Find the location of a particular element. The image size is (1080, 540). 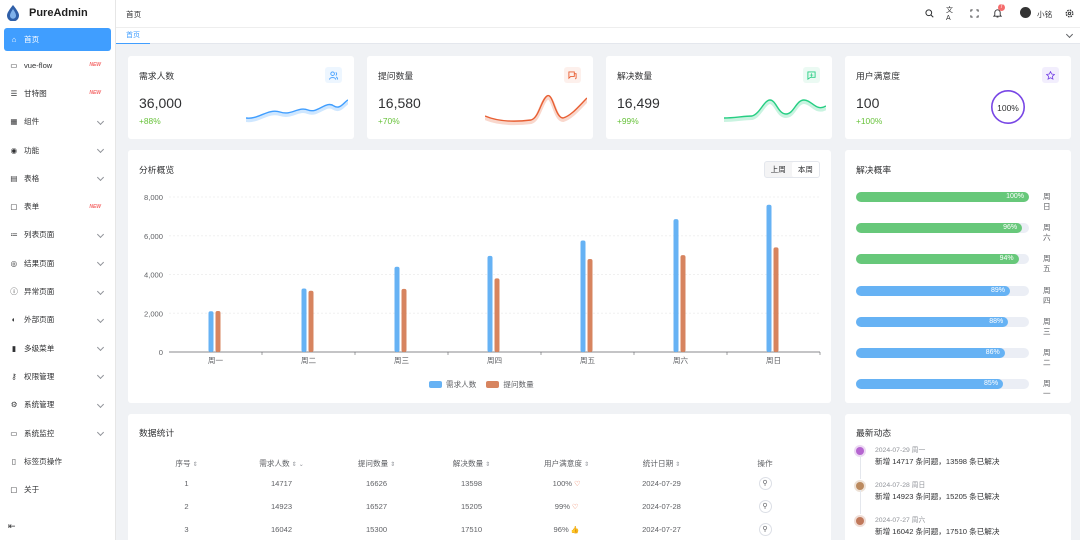

filter-chevron-icon: ⌄ is located at coordinates (301, 465).